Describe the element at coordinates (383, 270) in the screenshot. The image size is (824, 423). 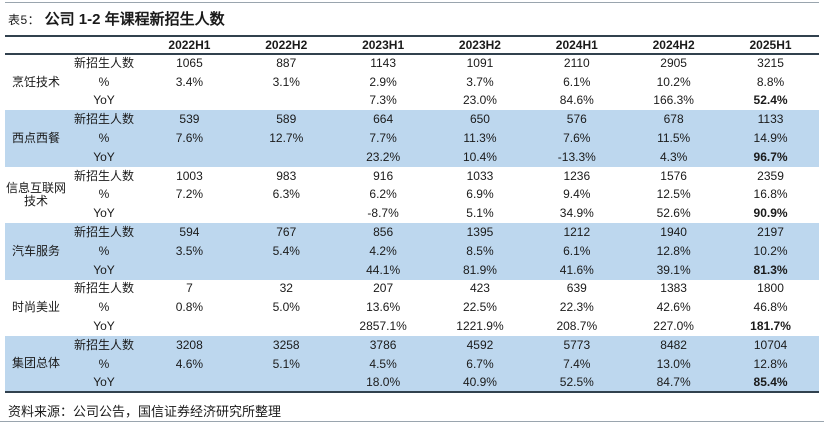
I see `value-cell: 44.1%` at that location.